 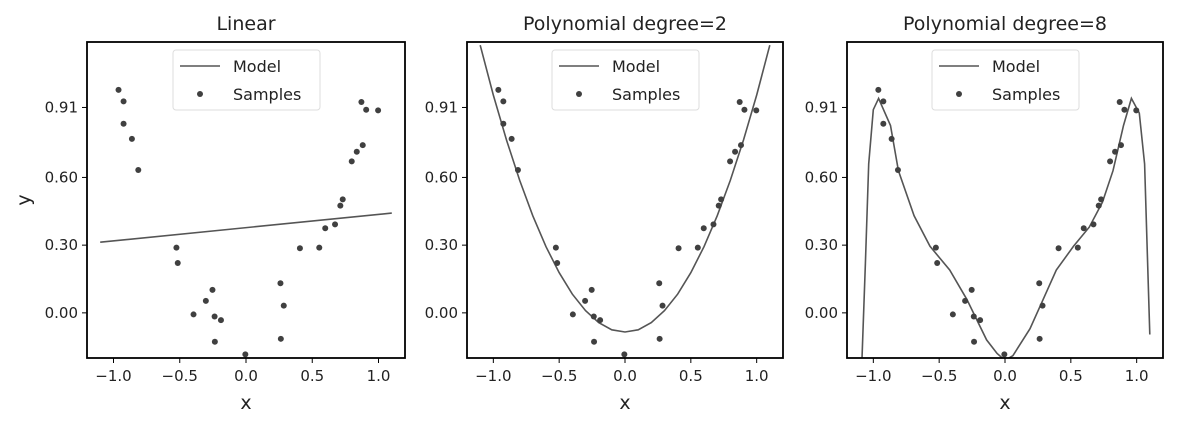 What do you see at coordinates (1005, 24) in the screenshot?
I see `chart-title: Polynomial degree=8` at bounding box center [1005, 24].